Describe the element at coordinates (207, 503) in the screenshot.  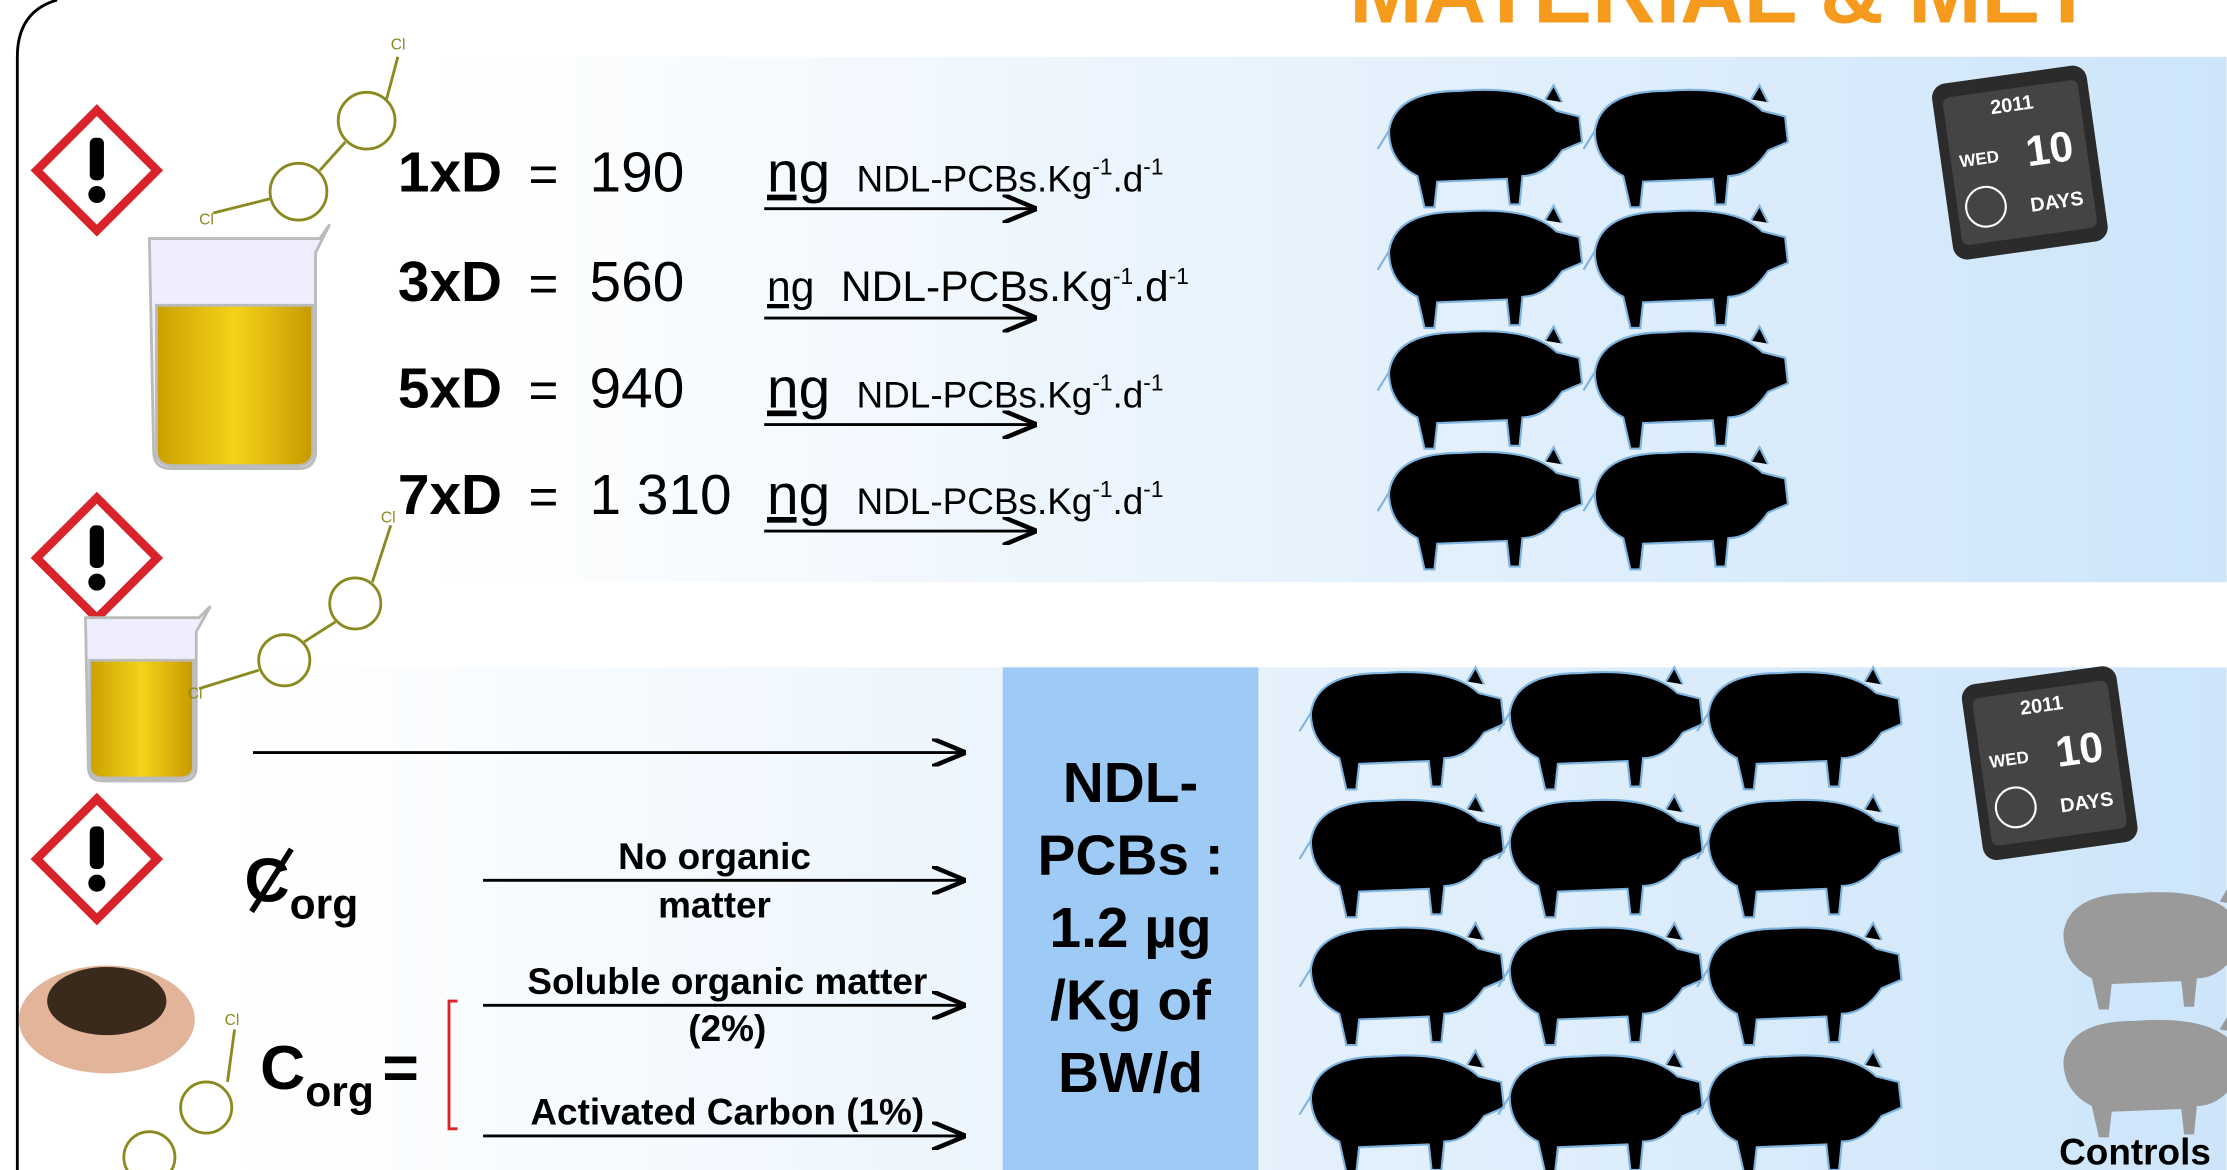
I see `beakers` at that location.